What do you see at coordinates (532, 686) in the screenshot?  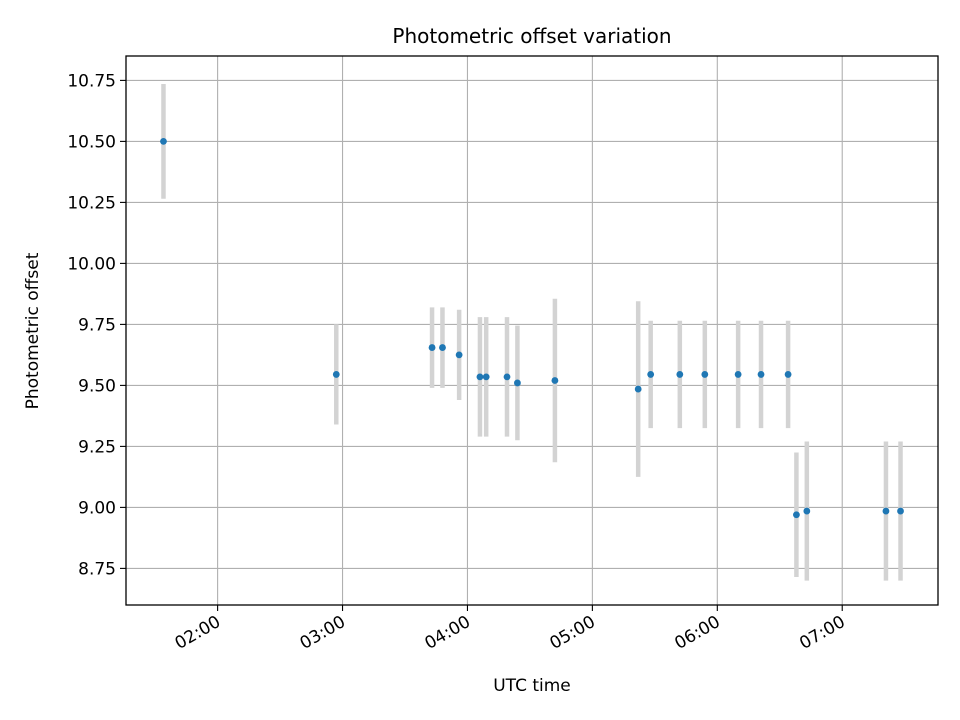 I see `x-axis-label: UTC time` at bounding box center [532, 686].